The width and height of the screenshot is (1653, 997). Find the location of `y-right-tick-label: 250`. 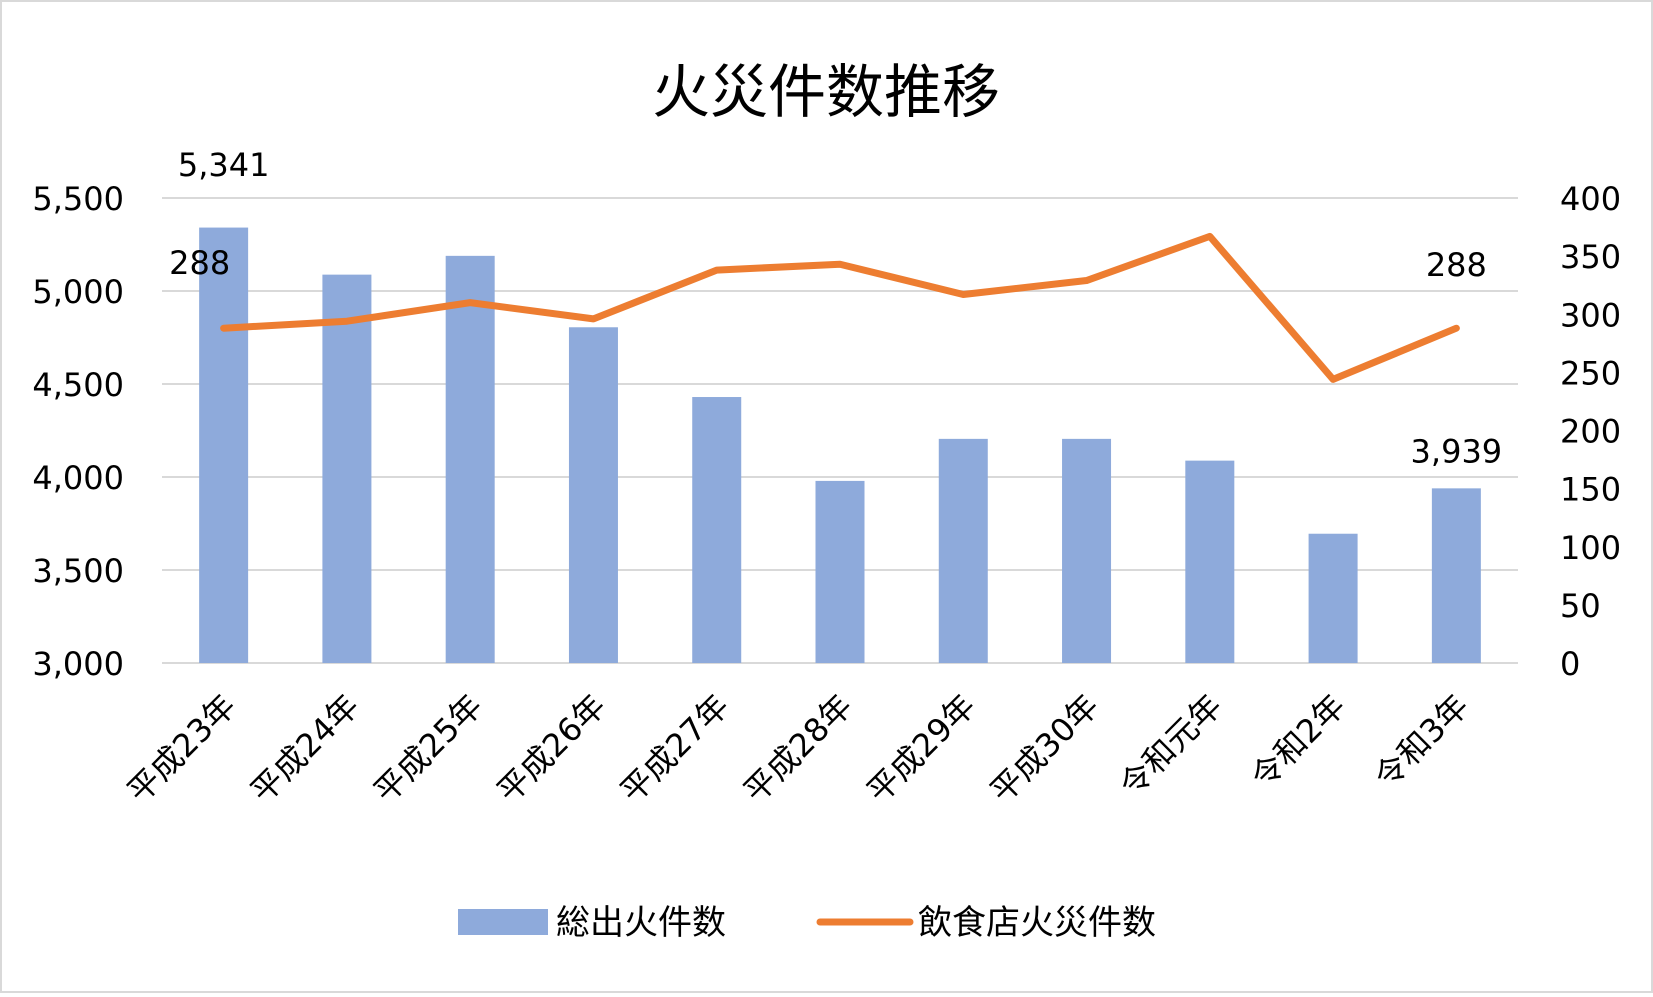

y-right-tick-label: 250 is located at coordinates (1590, 373).